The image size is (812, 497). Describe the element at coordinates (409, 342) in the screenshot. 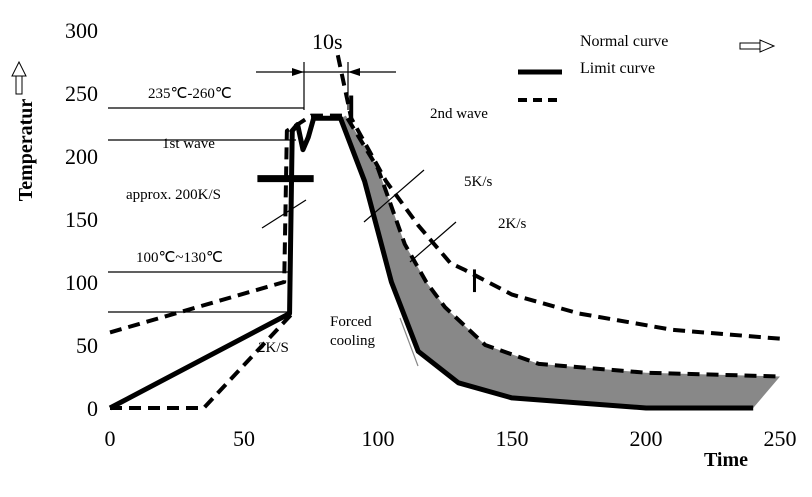

I see `forced-cooling-leader` at that location.